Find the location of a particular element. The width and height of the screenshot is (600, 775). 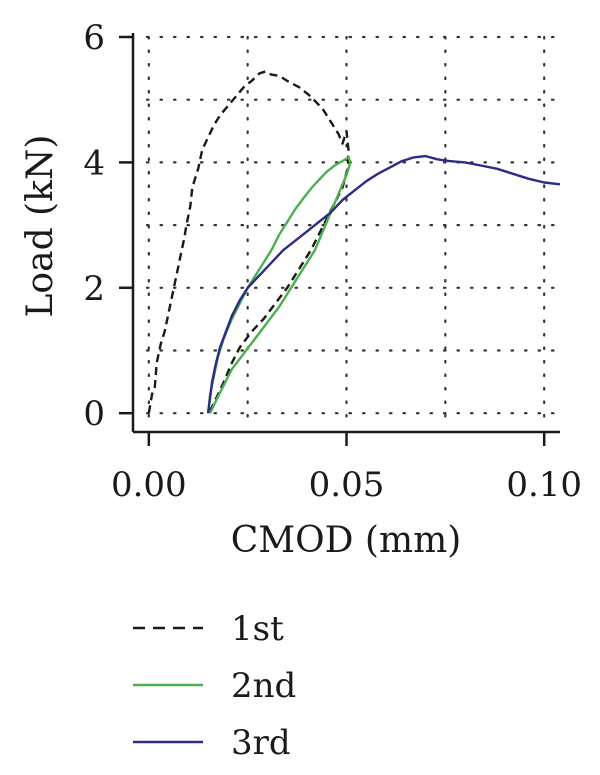

y-axis-label: Load (kN) is located at coordinates (40, 226).